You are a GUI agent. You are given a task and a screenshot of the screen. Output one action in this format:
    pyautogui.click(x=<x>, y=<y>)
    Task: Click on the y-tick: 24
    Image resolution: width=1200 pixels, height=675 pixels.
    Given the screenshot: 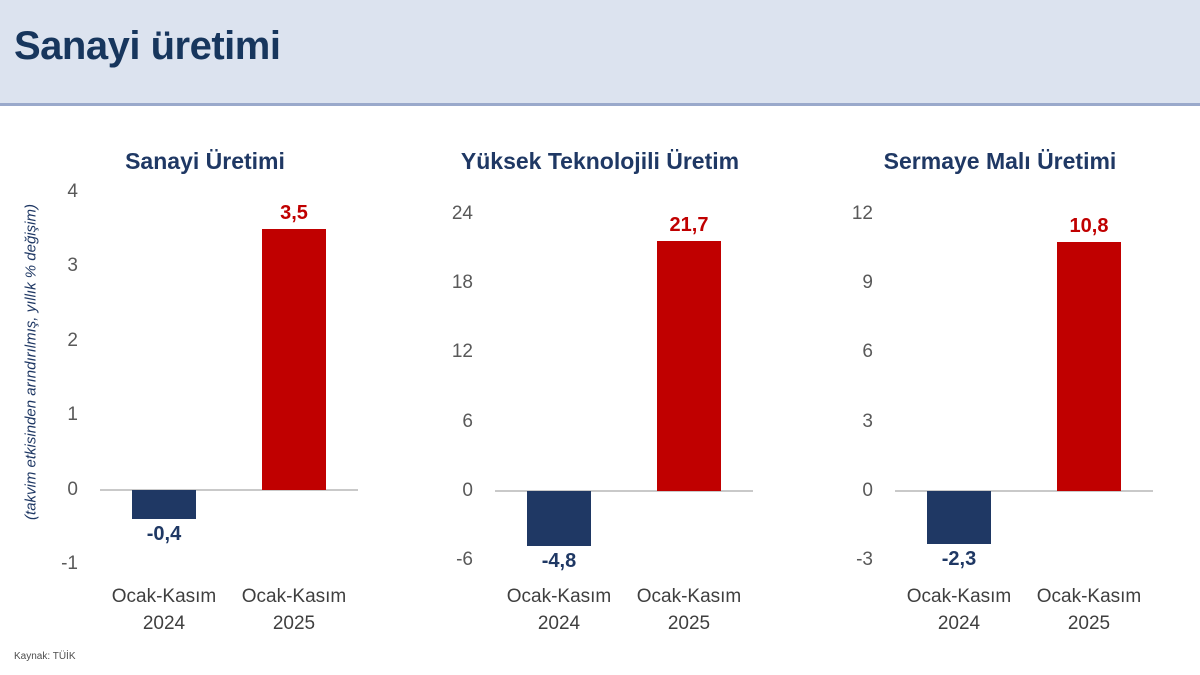 What is the action you would take?
    pyautogui.click(x=462, y=213)
    